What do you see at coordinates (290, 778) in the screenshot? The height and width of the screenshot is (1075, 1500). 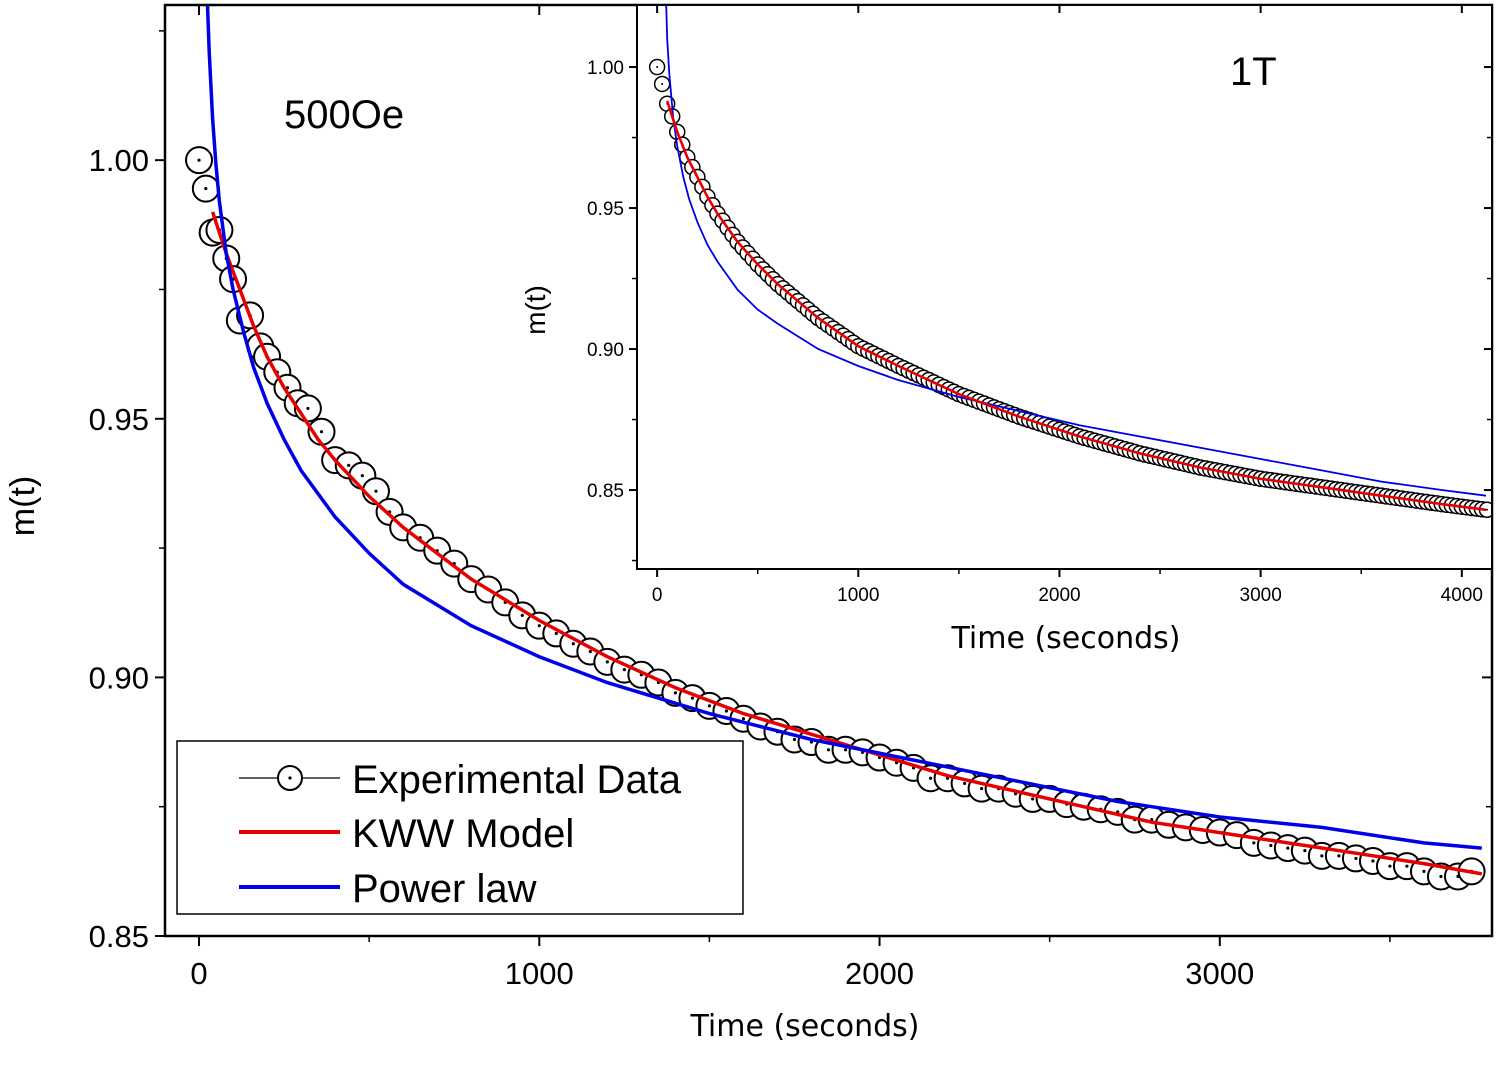 I see `legend-marker-dot-icon` at bounding box center [290, 778].